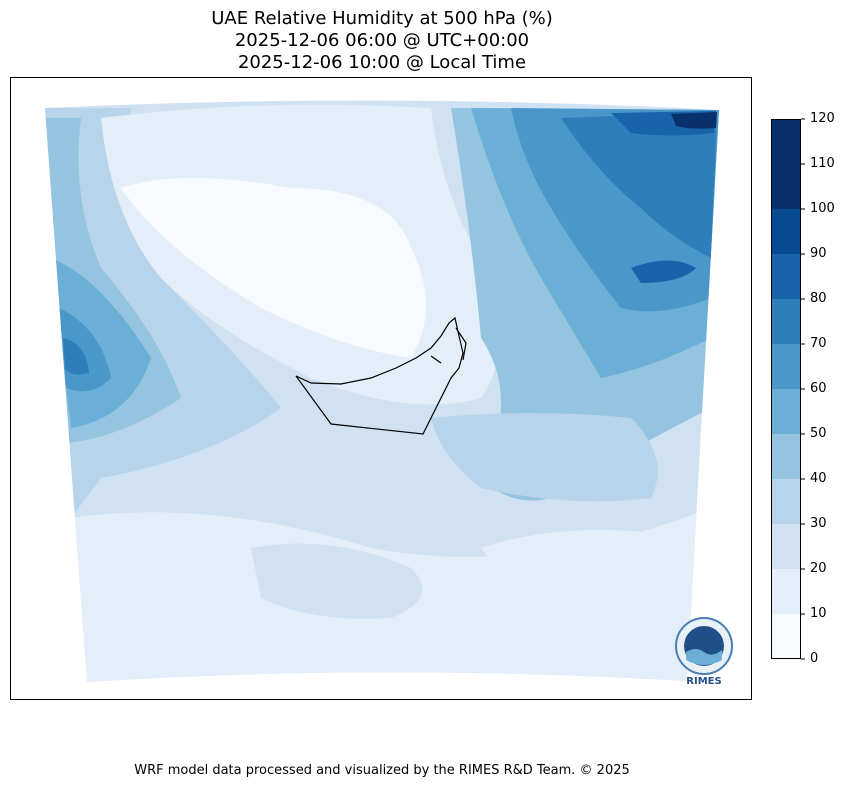 This screenshot has height=788, width=844. Describe the element at coordinates (704, 646) in the screenshot. I see `rimes-logo-icon` at that location.